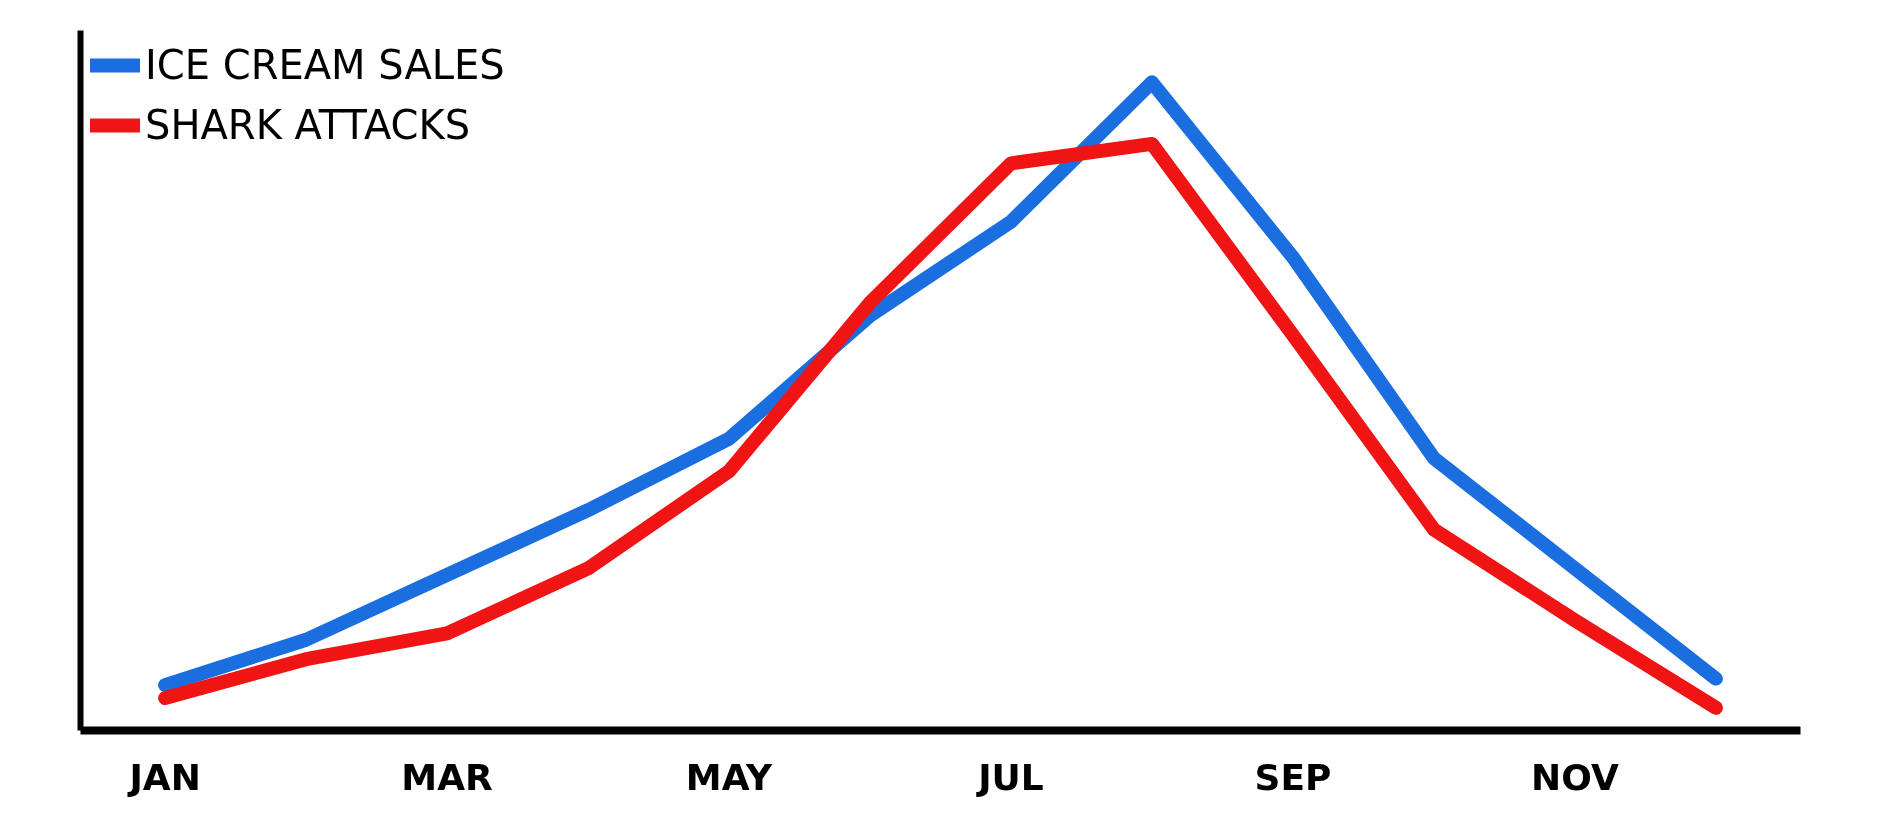  I want to click on x-tick-label: JUL, so click(1009, 777).